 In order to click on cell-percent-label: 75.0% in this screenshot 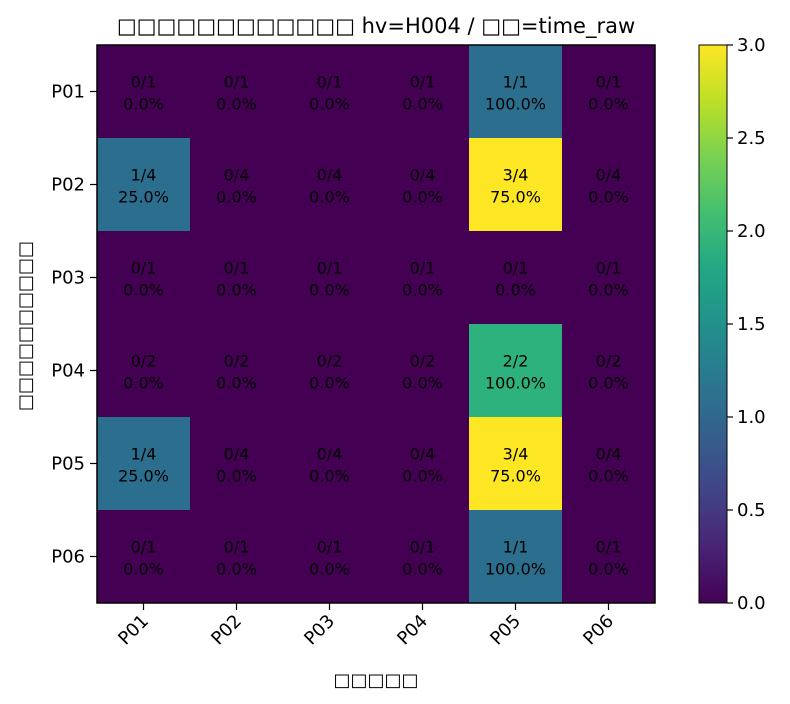, I will do `click(515, 476)`.